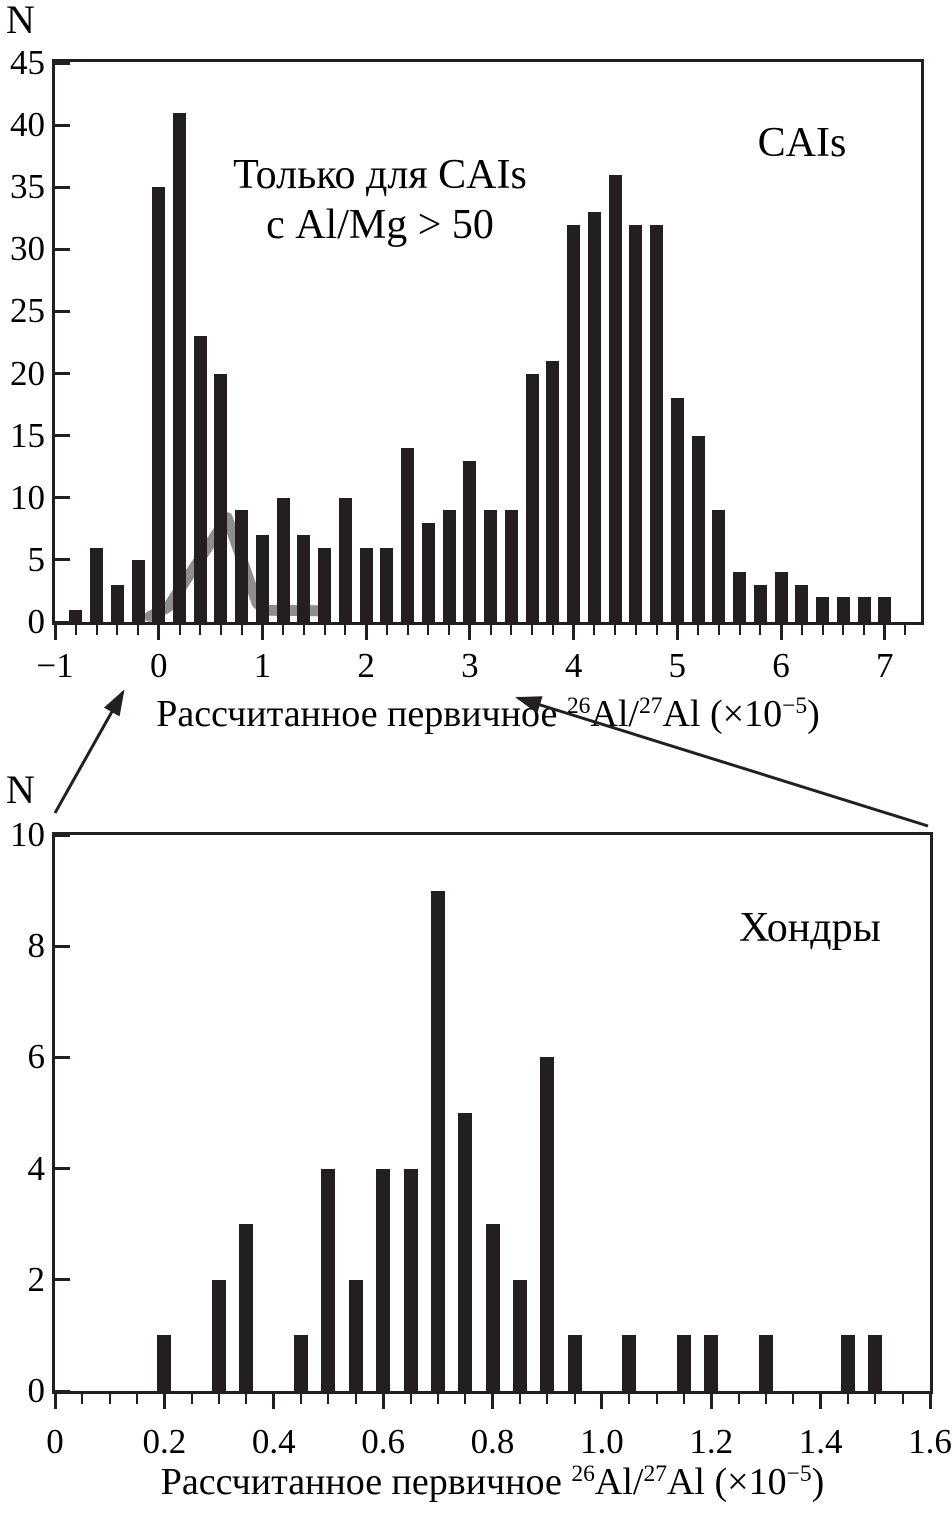 This screenshot has width=952, height=1513. What do you see at coordinates (55, 1441) in the screenshot?
I see `x-tick-label: 0` at bounding box center [55, 1441].